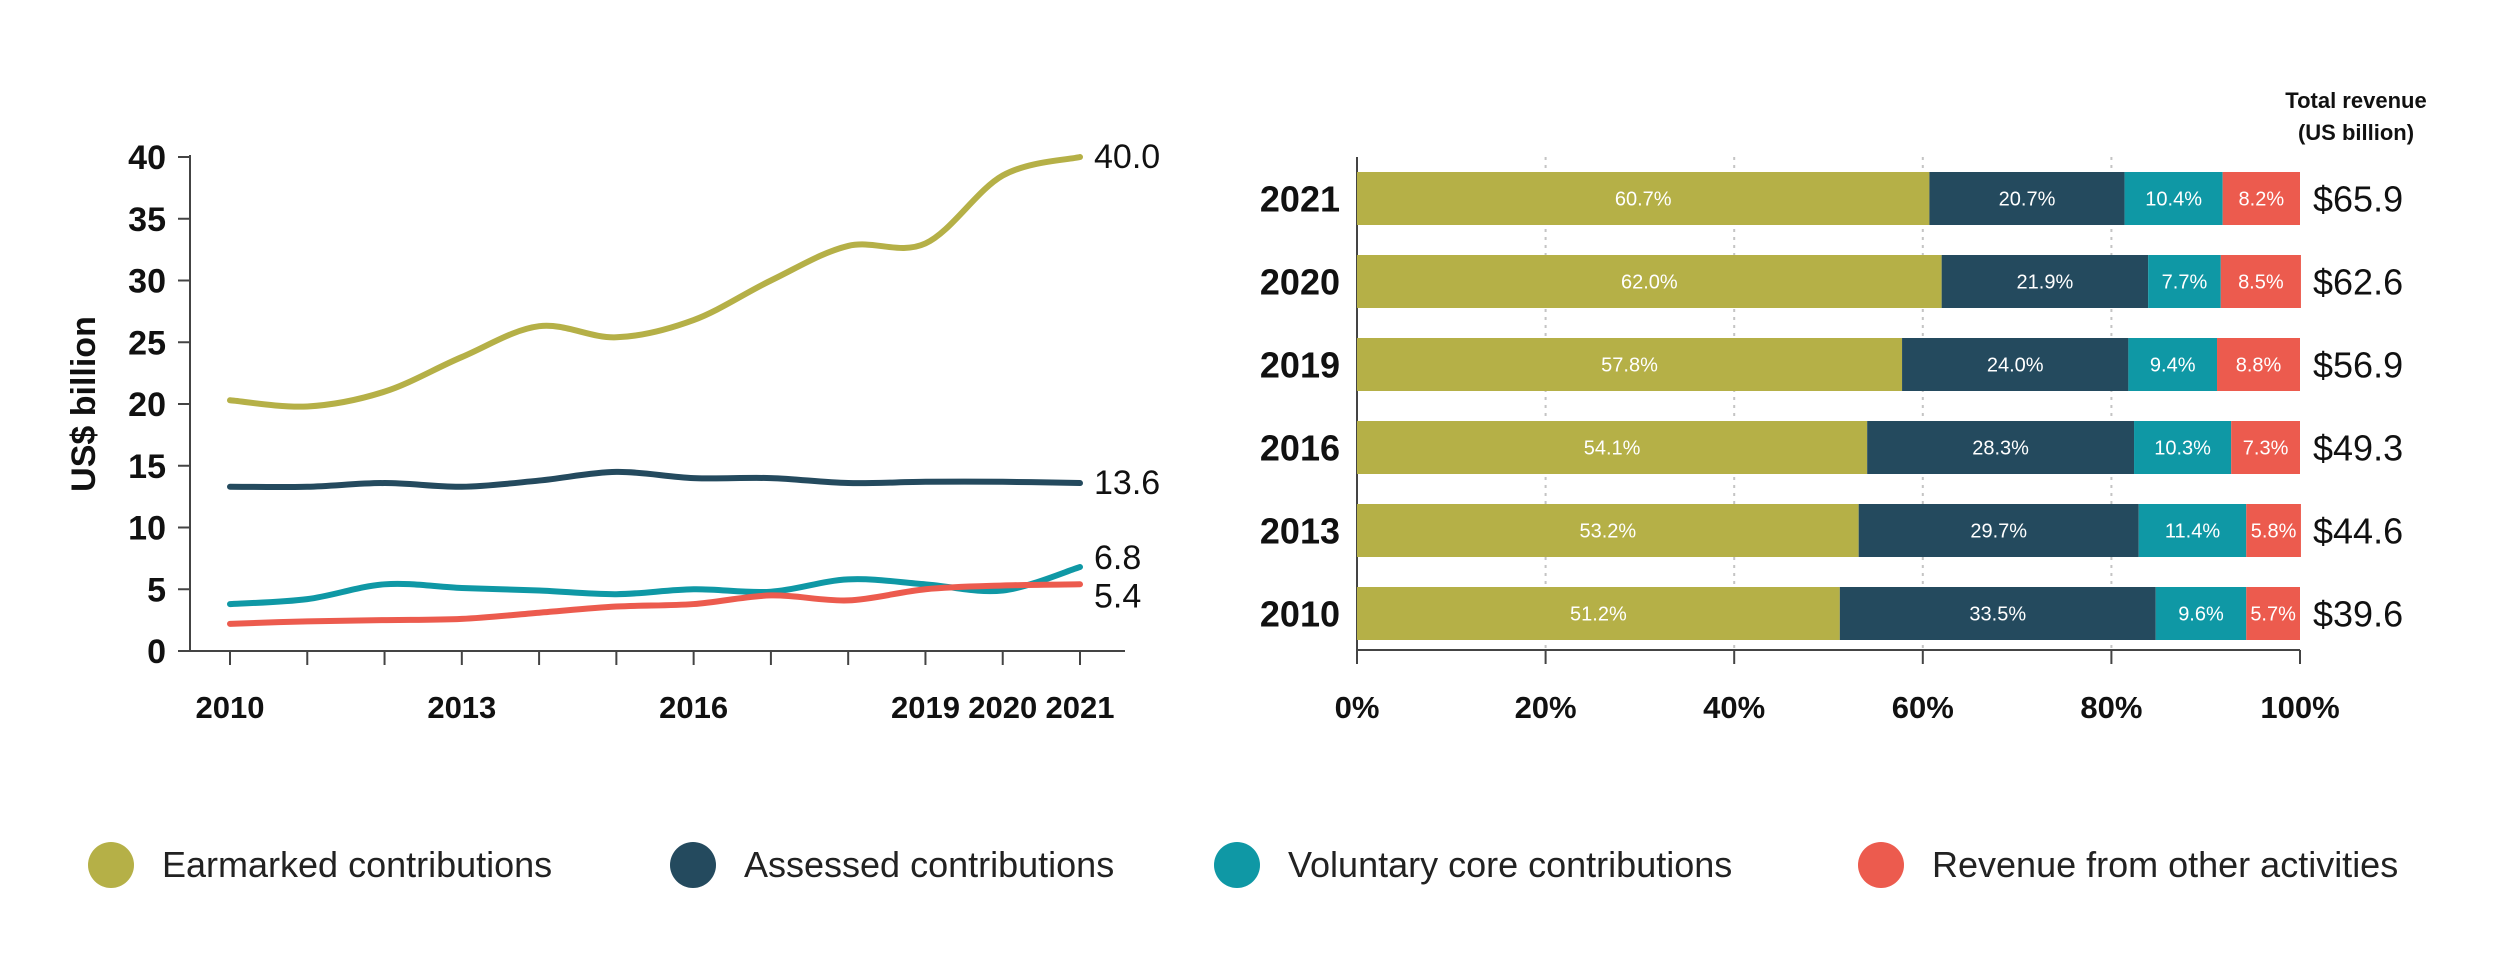 The width and height of the screenshot is (2500, 971). I want to click on bar-segment-label-other: 7.3%, so click(2266, 449).